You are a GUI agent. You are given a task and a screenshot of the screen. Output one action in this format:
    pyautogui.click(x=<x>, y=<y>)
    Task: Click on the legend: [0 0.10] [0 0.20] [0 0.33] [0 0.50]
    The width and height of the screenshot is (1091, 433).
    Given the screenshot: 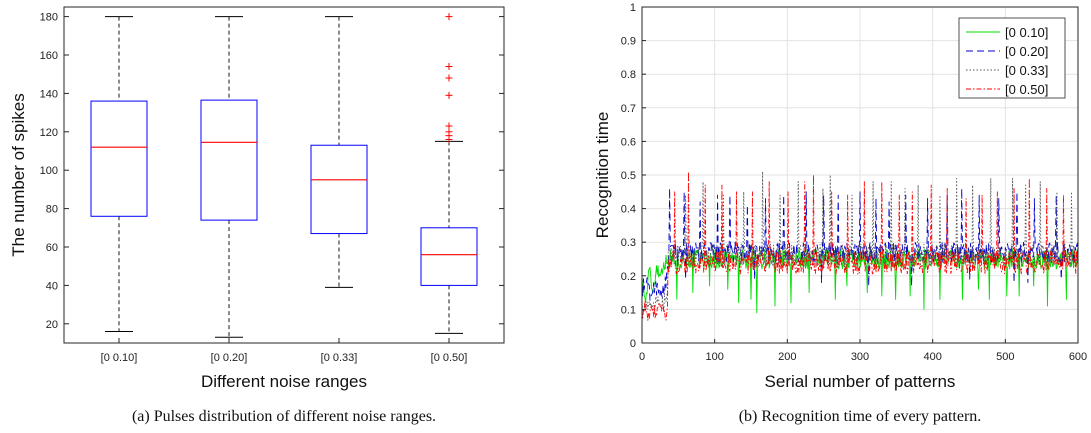 What is the action you would take?
    pyautogui.click(x=1012, y=58)
    